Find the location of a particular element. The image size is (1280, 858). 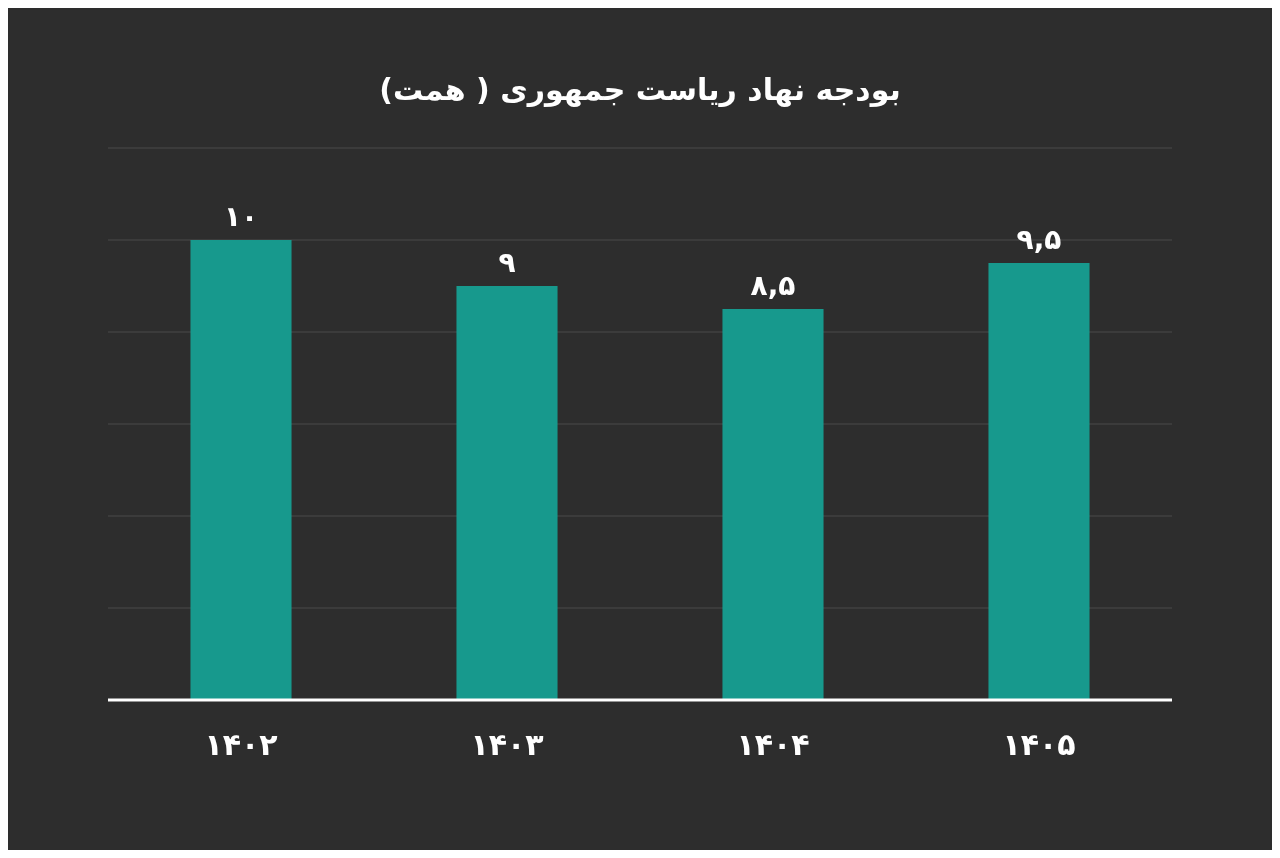

x-tick-label: ۱۴۰۲ is located at coordinates (241, 744).